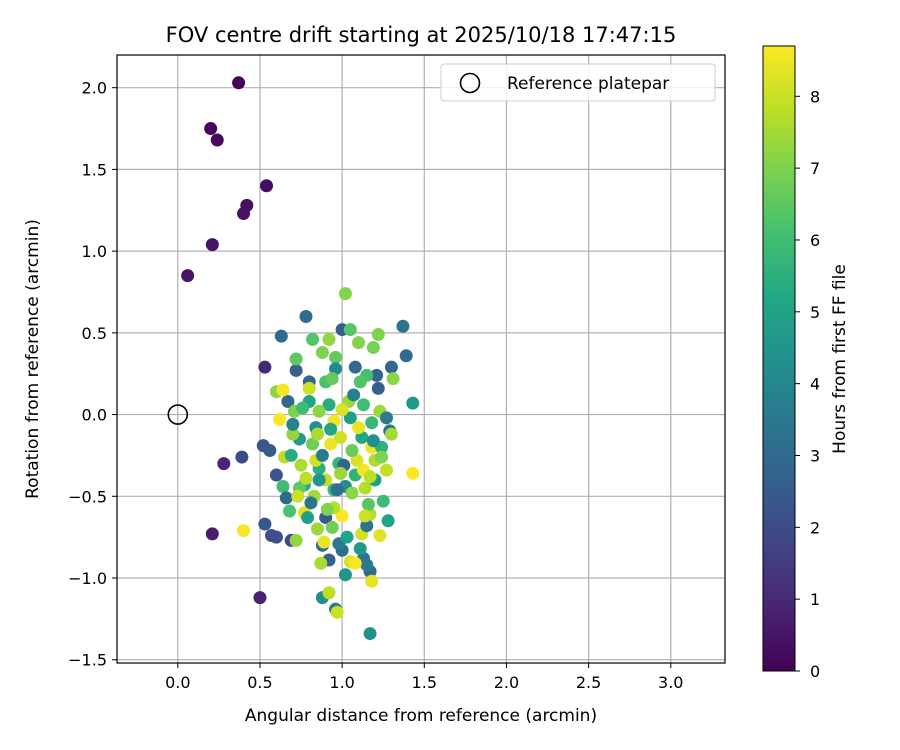 The width and height of the screenshot is (900, 750). Describe the element at coordinates (94, 415) in the screenshot. I see `y-tick-label: 0.0` at that location.